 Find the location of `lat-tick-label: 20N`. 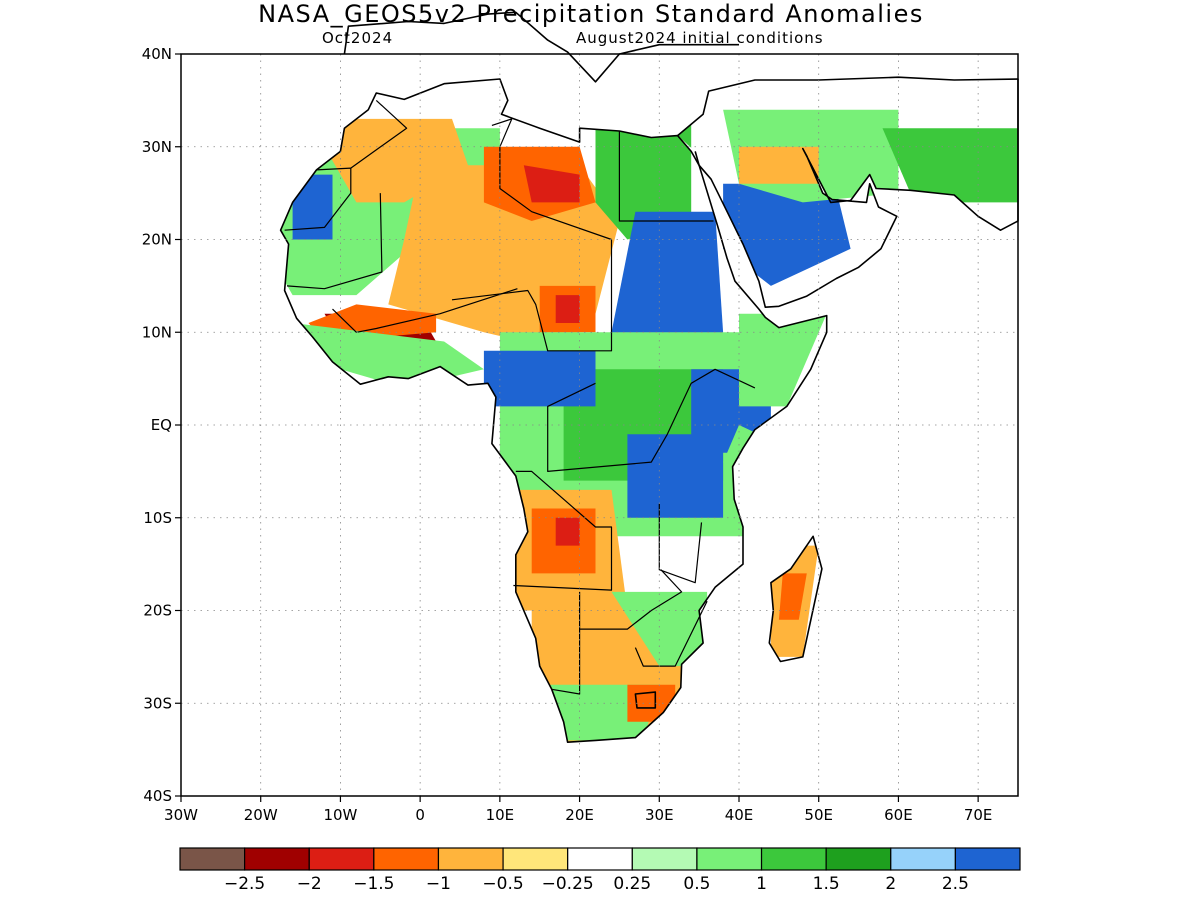

lat-tick-label: 20N is located at coordinates (157, 240).